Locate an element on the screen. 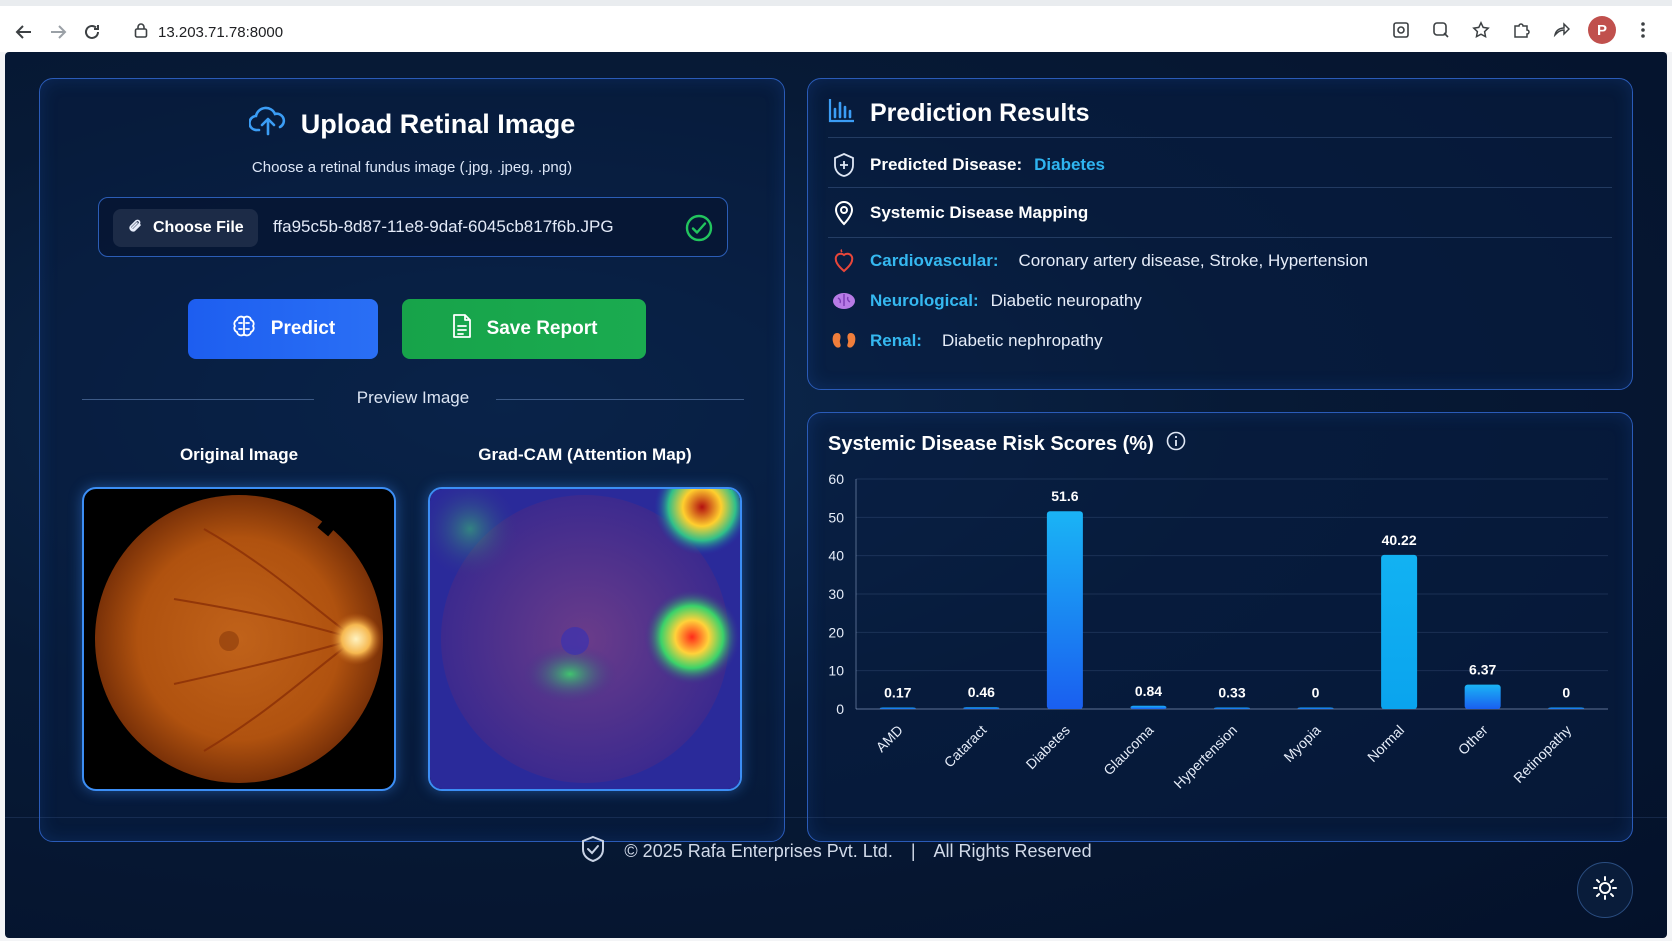  neurological-row: Neurological: Diabetic neuropathy is located at coordinates (986, 301).